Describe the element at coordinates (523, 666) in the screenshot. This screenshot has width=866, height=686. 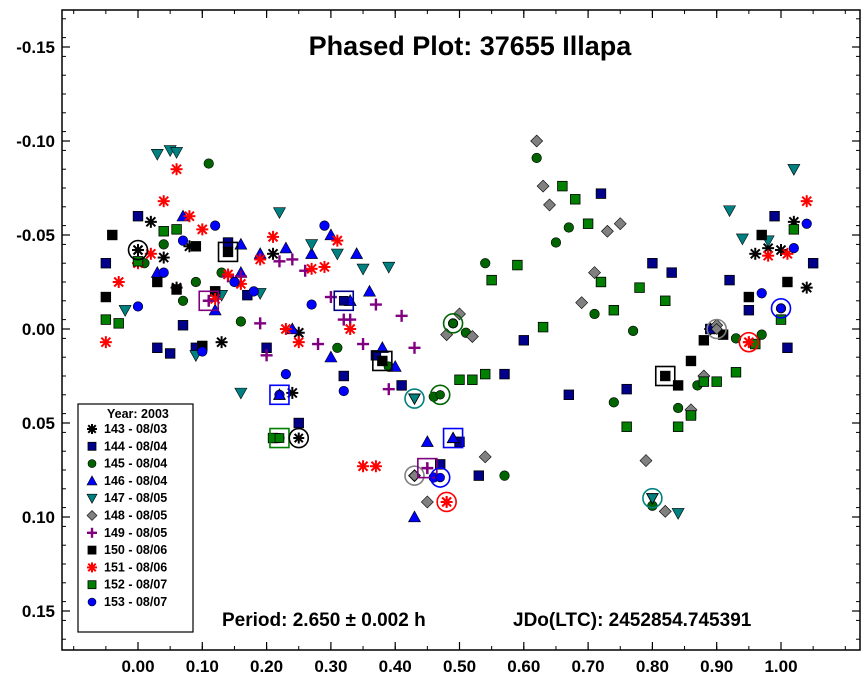
I see `x-tick-label: 0.60` at that location.